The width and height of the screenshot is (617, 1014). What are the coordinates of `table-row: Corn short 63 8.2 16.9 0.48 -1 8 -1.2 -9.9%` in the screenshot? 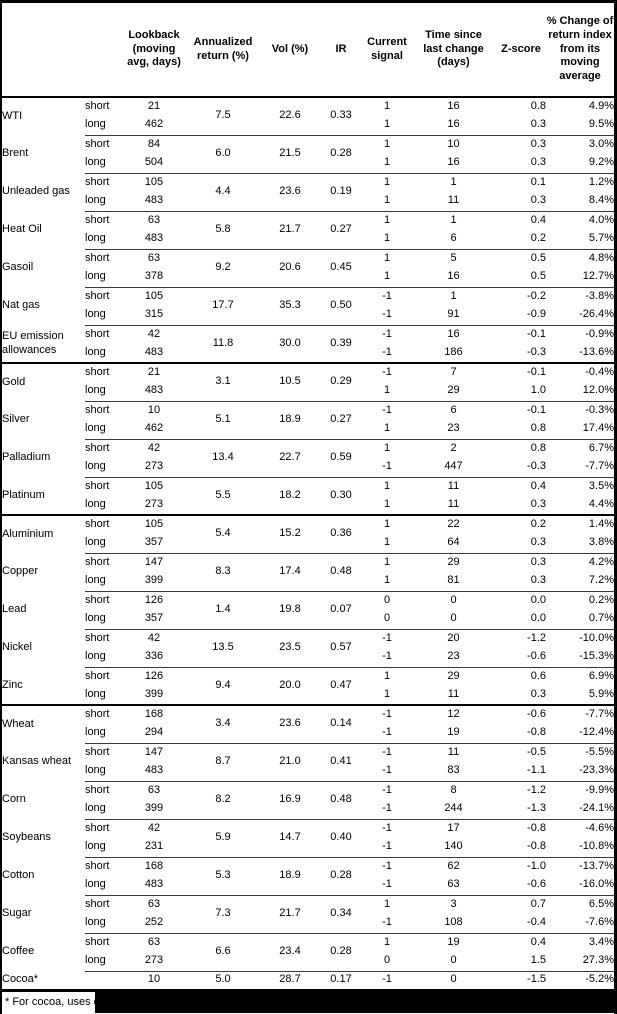 It's located at (308, 799).